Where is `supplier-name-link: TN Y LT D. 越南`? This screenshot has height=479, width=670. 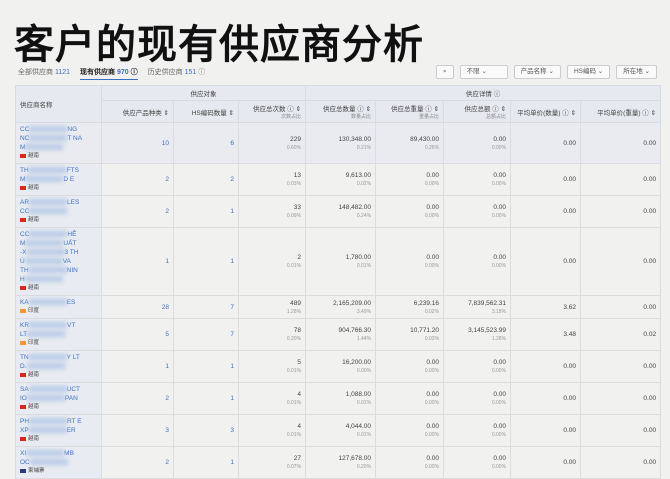 supplier-name-link: TN Y LT D. 越南 is located at coordinates (58, 366).